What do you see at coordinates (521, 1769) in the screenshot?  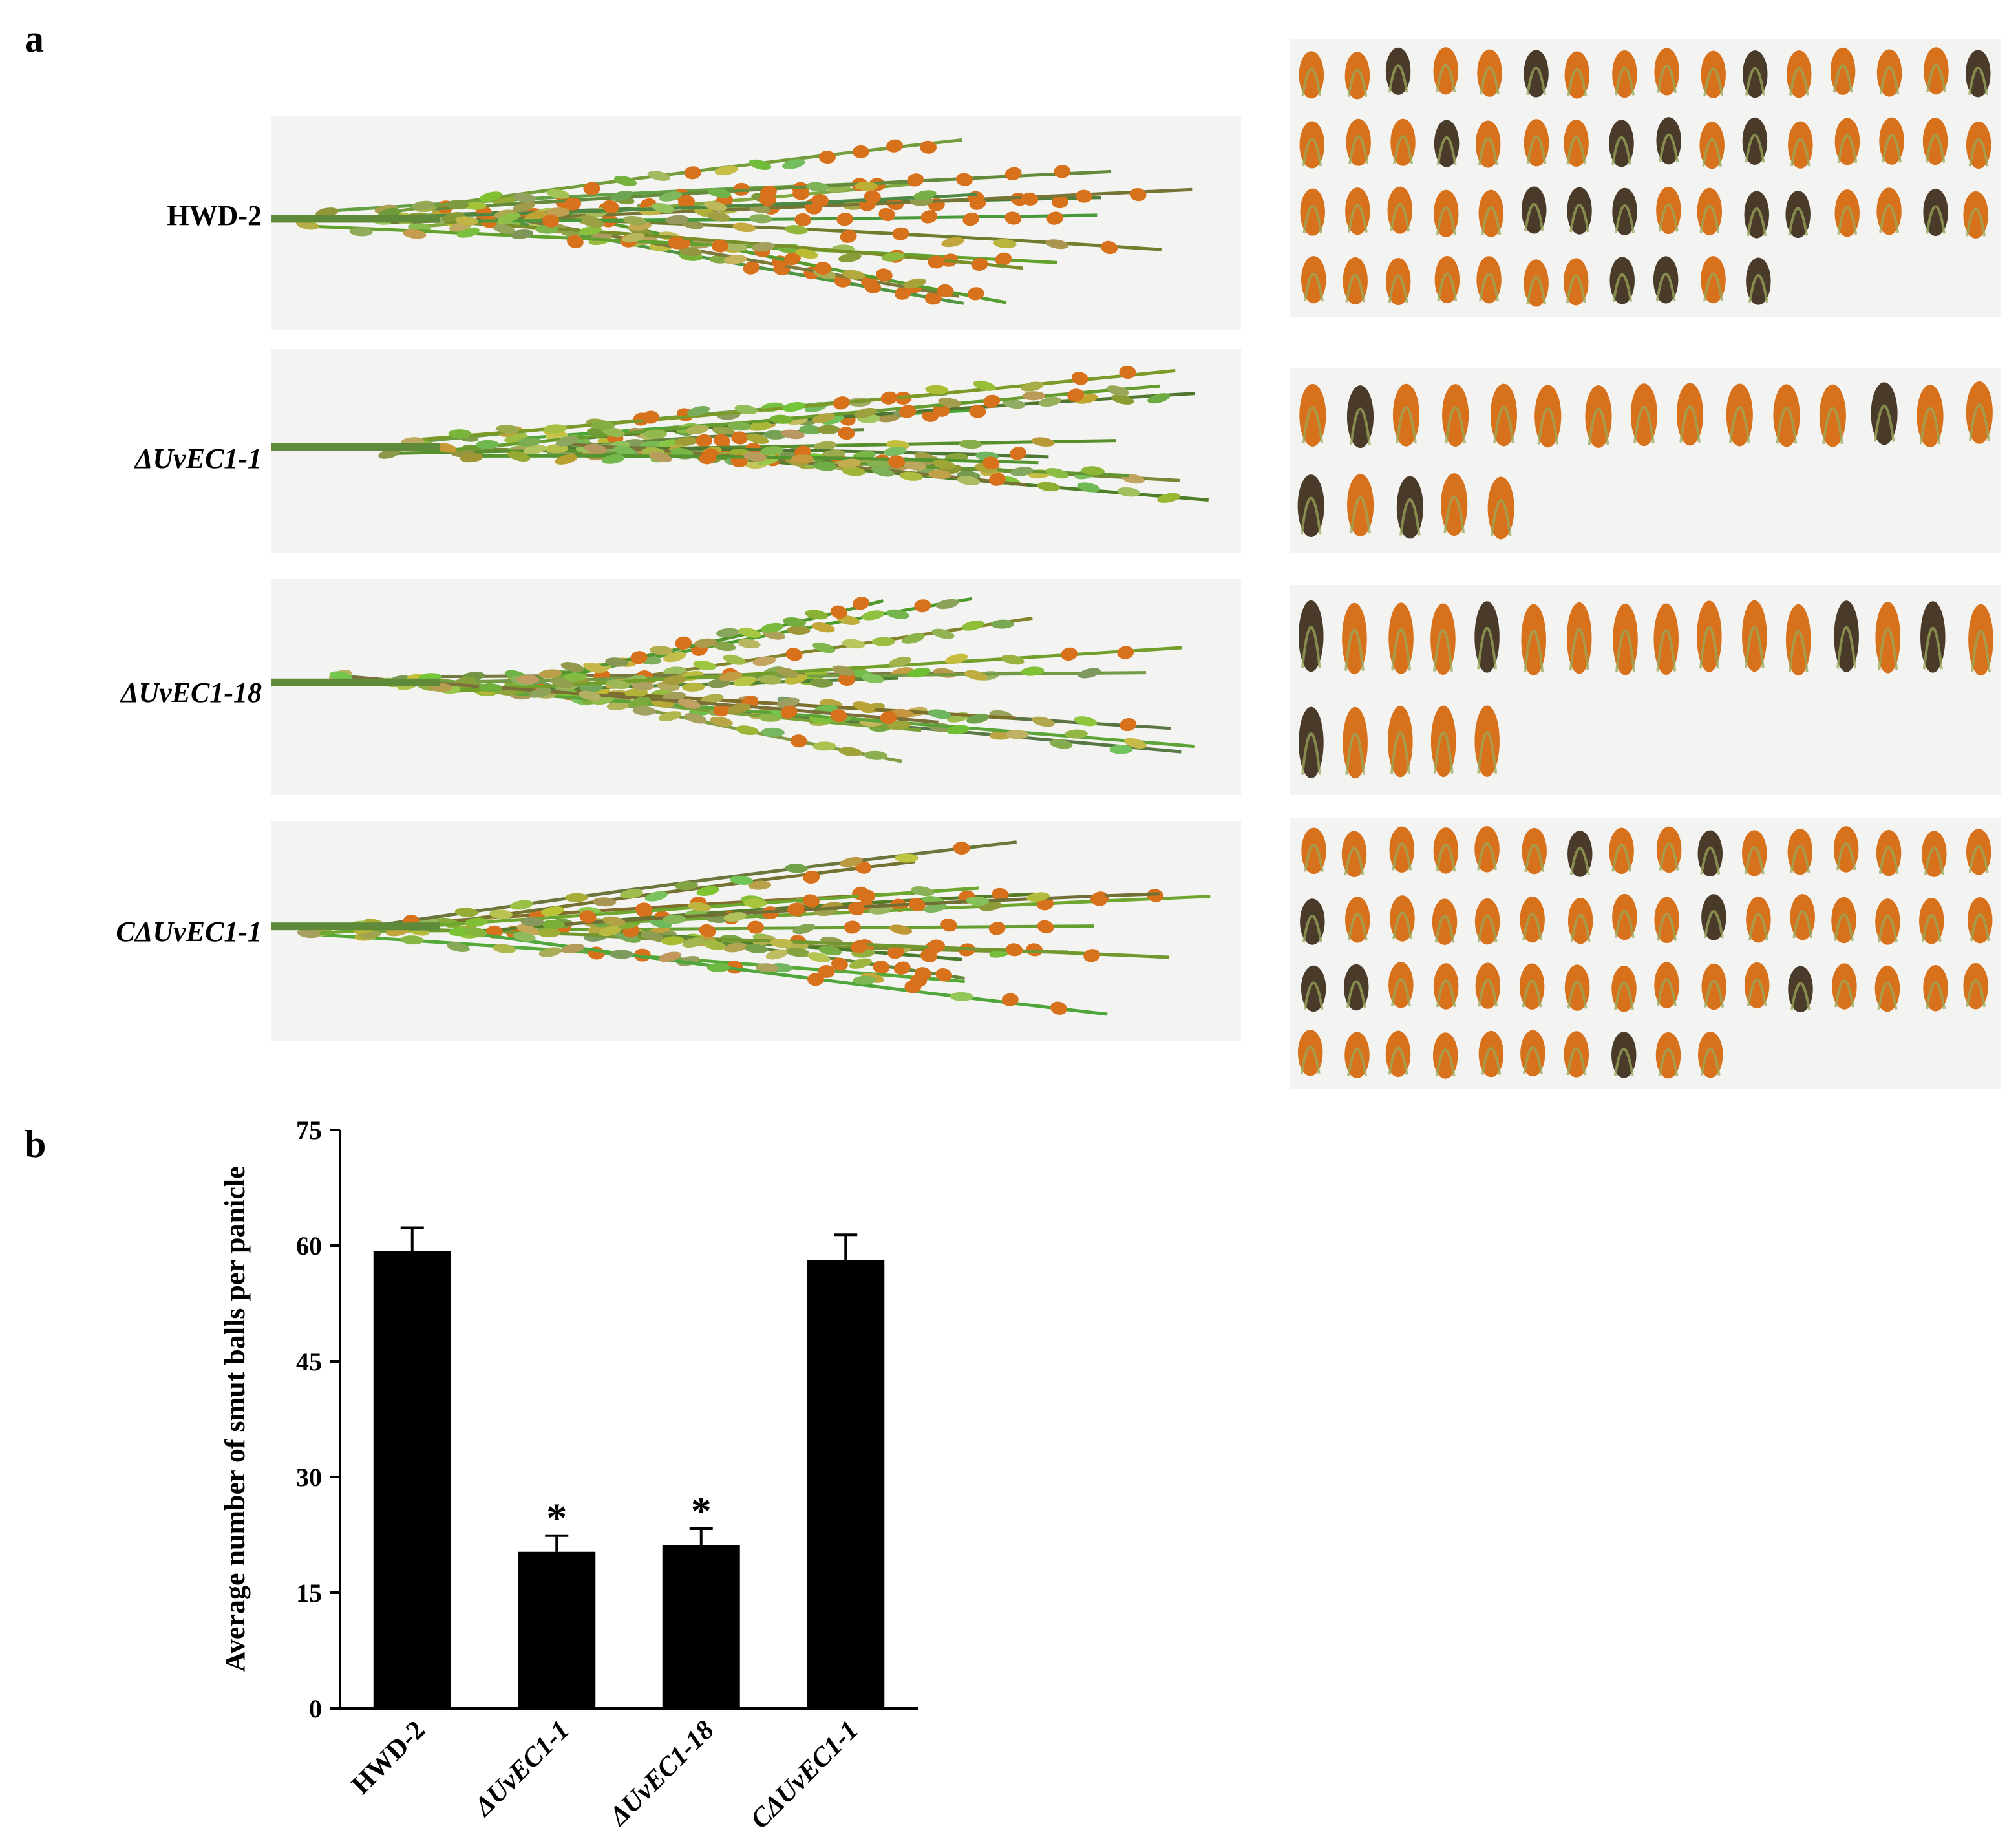 I see `x-tick-label: ΔUvEC1-1` at bounding box center [521, 1769].